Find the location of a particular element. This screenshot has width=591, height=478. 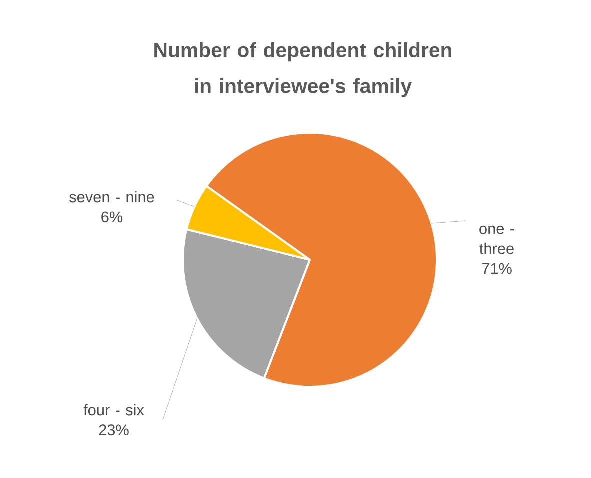

slice-label: seven - nine is located at coordinates (112, 197).